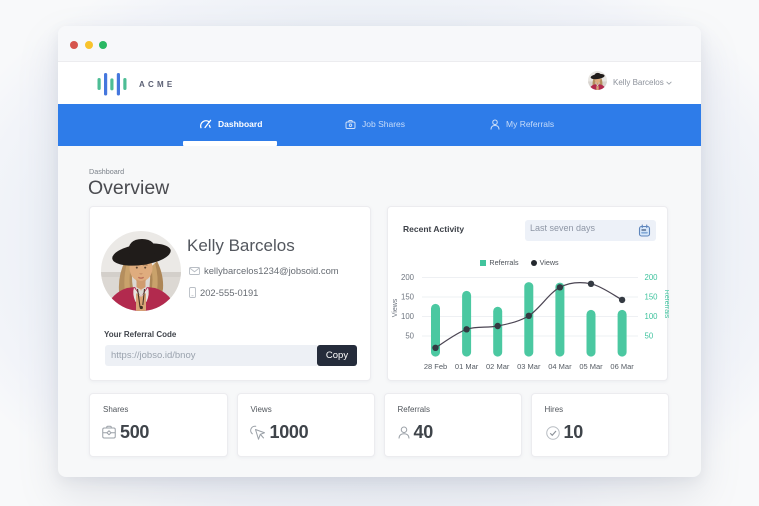 Image resolution: width=759 pixels, height=506 pixels. I want to click on svg-text: 04 Mar, so click(560, 366).